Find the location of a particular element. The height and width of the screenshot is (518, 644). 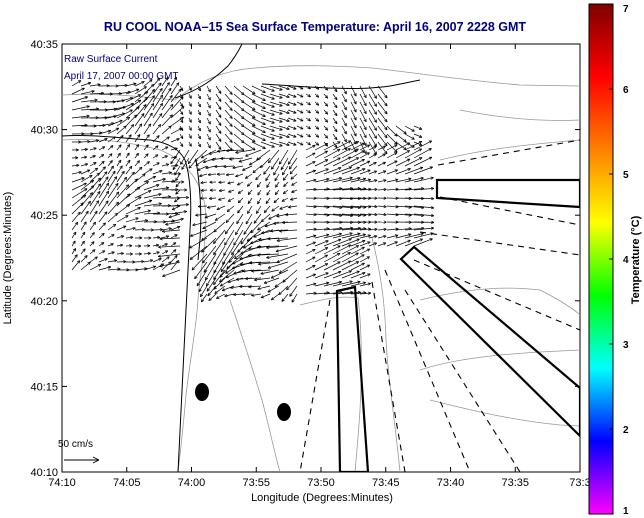

colorbar-tick-label: 5 is located at coordinates (626, 175).